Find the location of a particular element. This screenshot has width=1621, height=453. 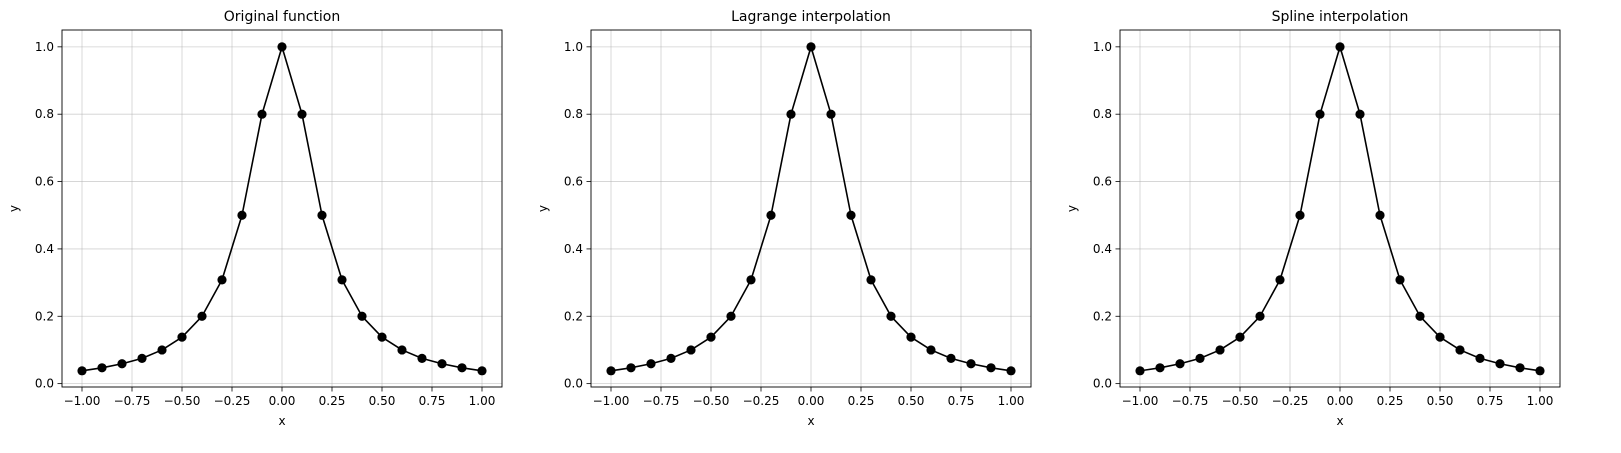

chart-title: Spline interpolation is located at coordinates (1340, 17).